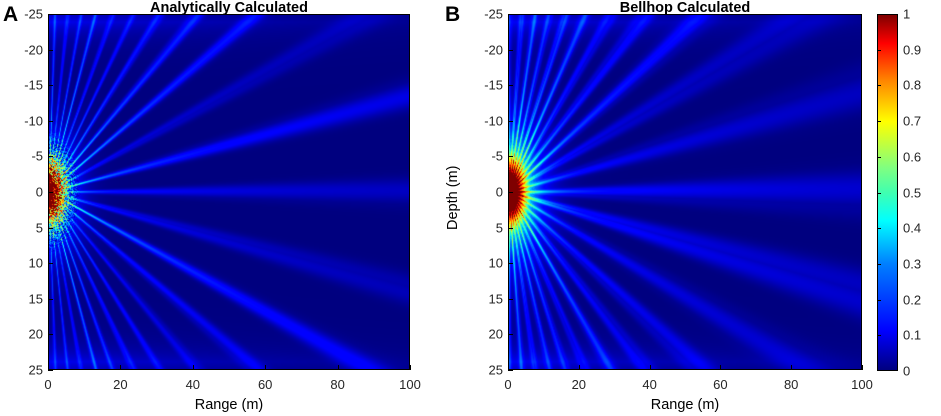  Describe the element at coordinates (907, 371) in the screenshot. I see `colorbar-tick-label: 0` at that location.